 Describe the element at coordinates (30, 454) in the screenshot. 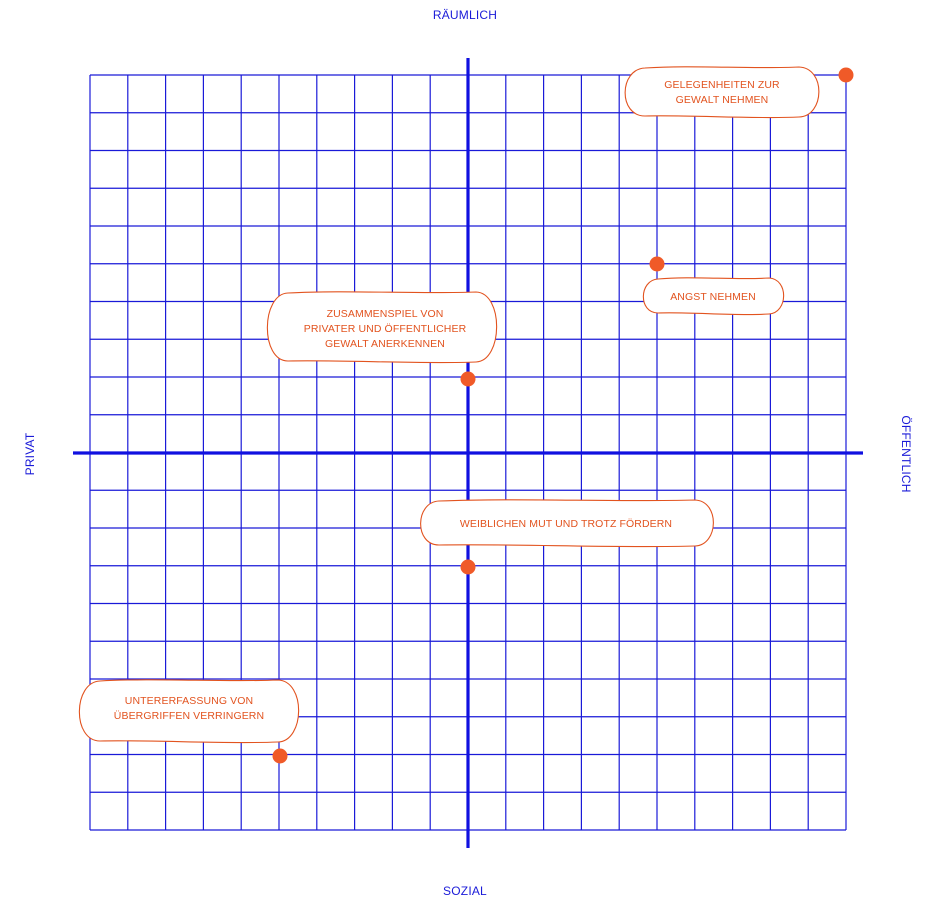

I see `axis-label-left: PRIVAT` at that location.